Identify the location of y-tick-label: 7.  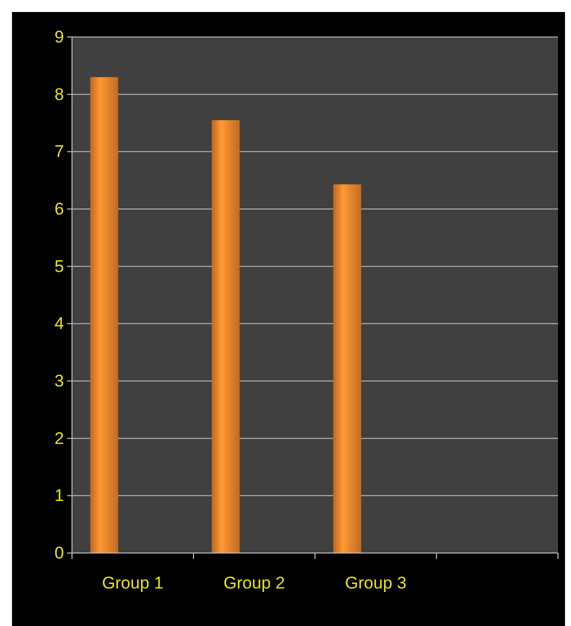
(59, 152).